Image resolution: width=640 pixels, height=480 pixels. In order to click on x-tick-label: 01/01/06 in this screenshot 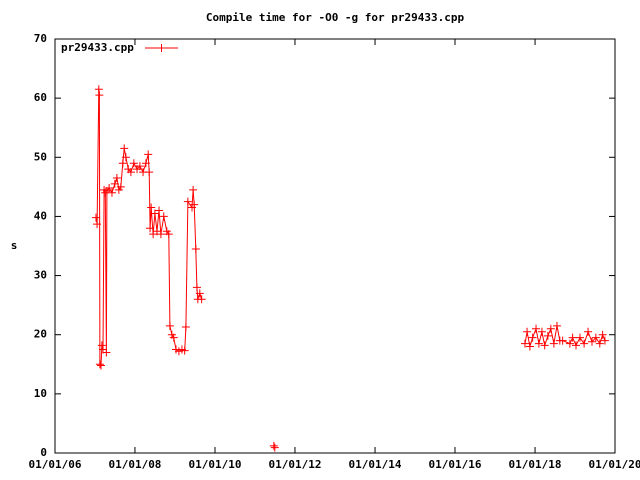, I will do `click(55, 464)`.